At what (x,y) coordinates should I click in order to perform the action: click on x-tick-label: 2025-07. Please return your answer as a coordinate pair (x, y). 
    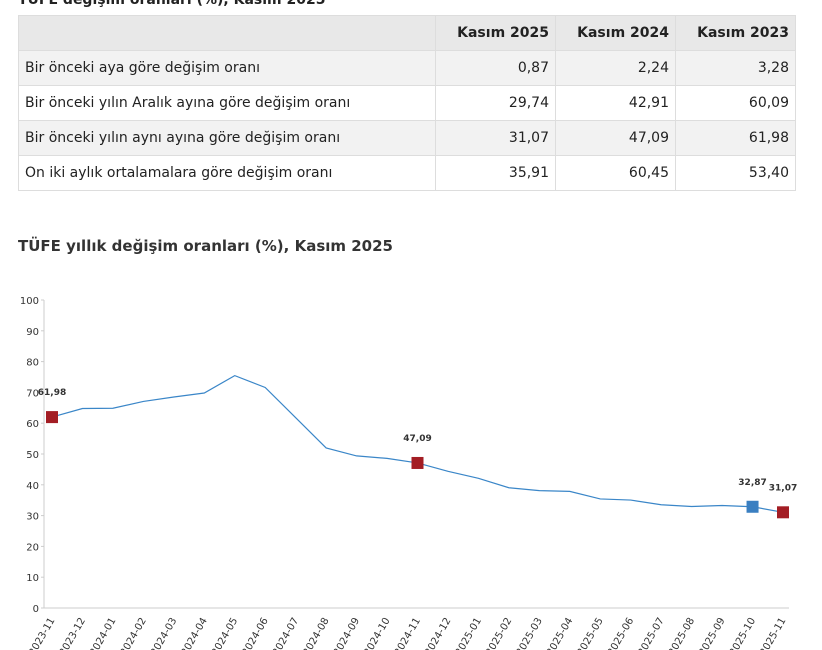
    Looking at the image, I should click on (651, 633).